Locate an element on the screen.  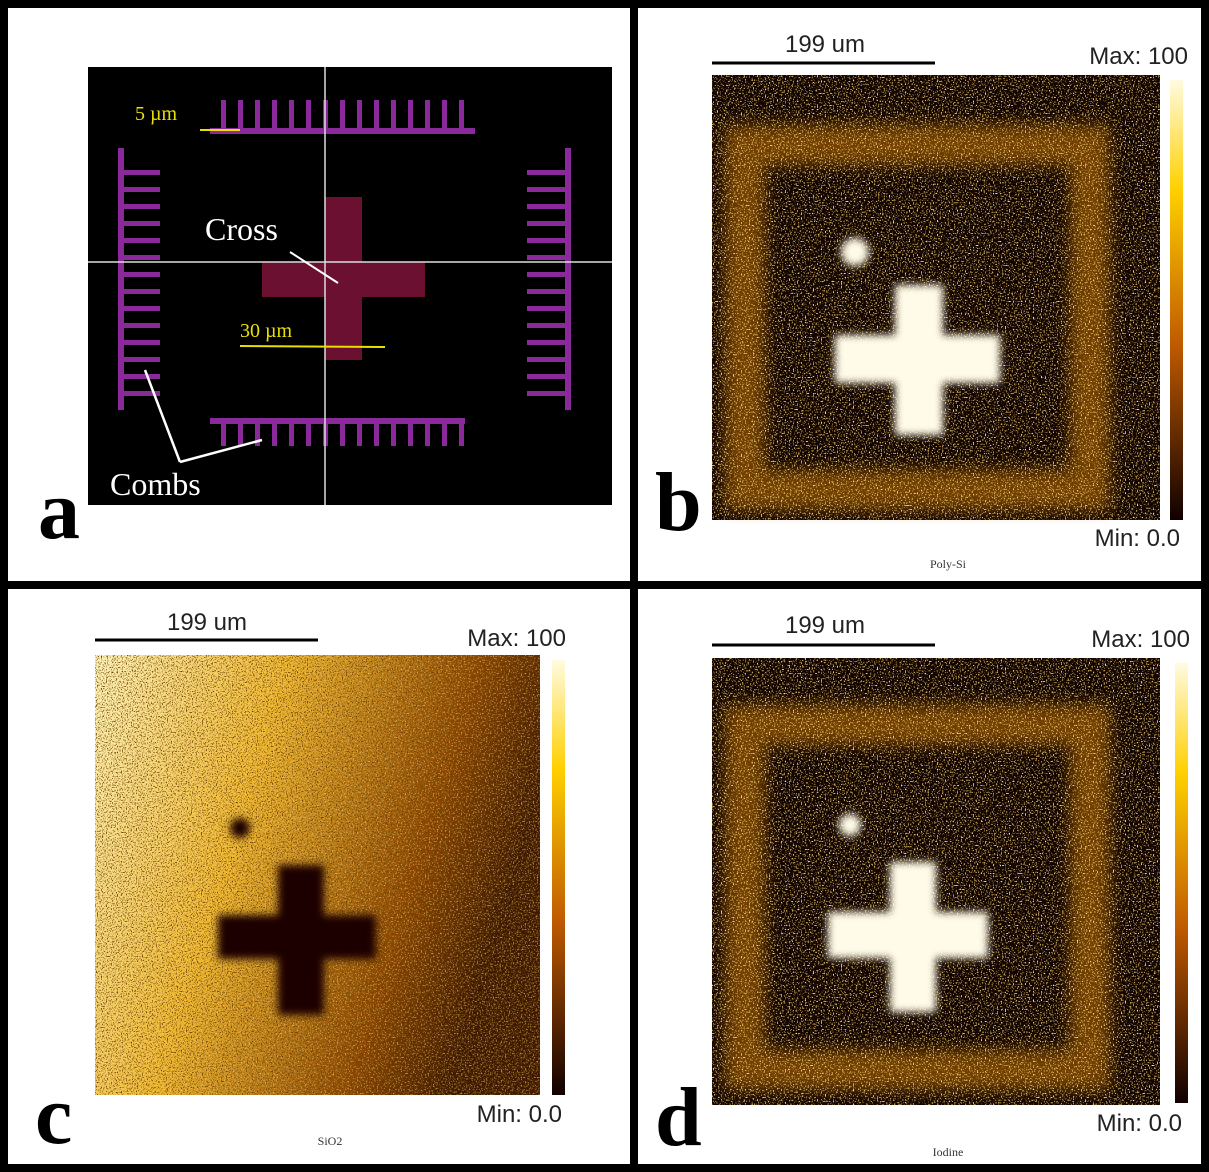
panel-label: a is located at coordinates (59, 510).